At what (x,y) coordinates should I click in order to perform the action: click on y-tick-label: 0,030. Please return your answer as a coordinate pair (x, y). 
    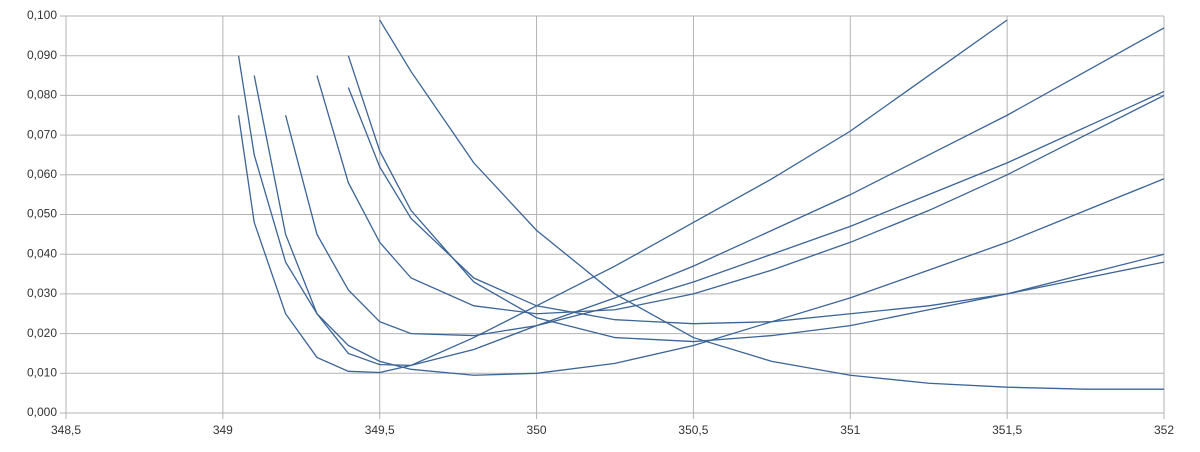
    Looking at the image, I should click on (42, 293).